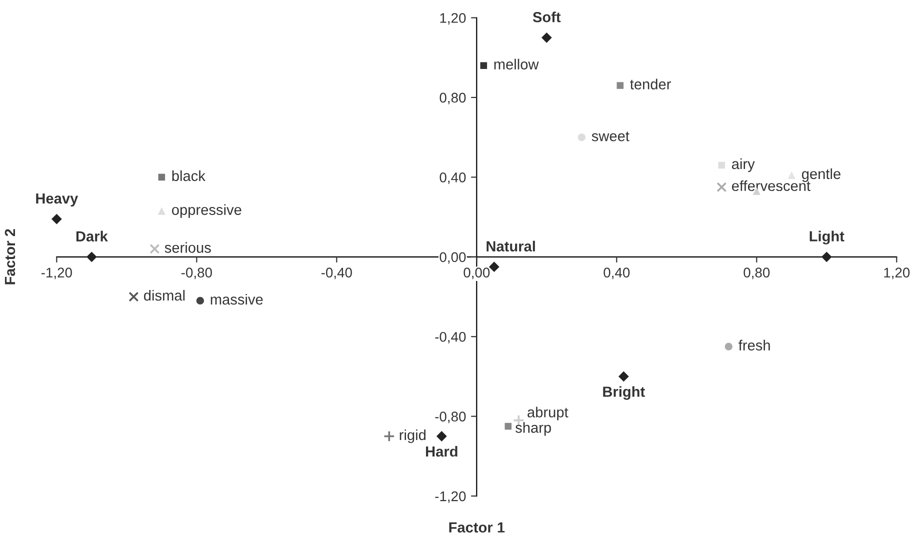 This screenshot has height=538, width=914. Describe the element at coordinates (450, 418) in the screenshot. I see `y-tick-label: -0,80` at that location.